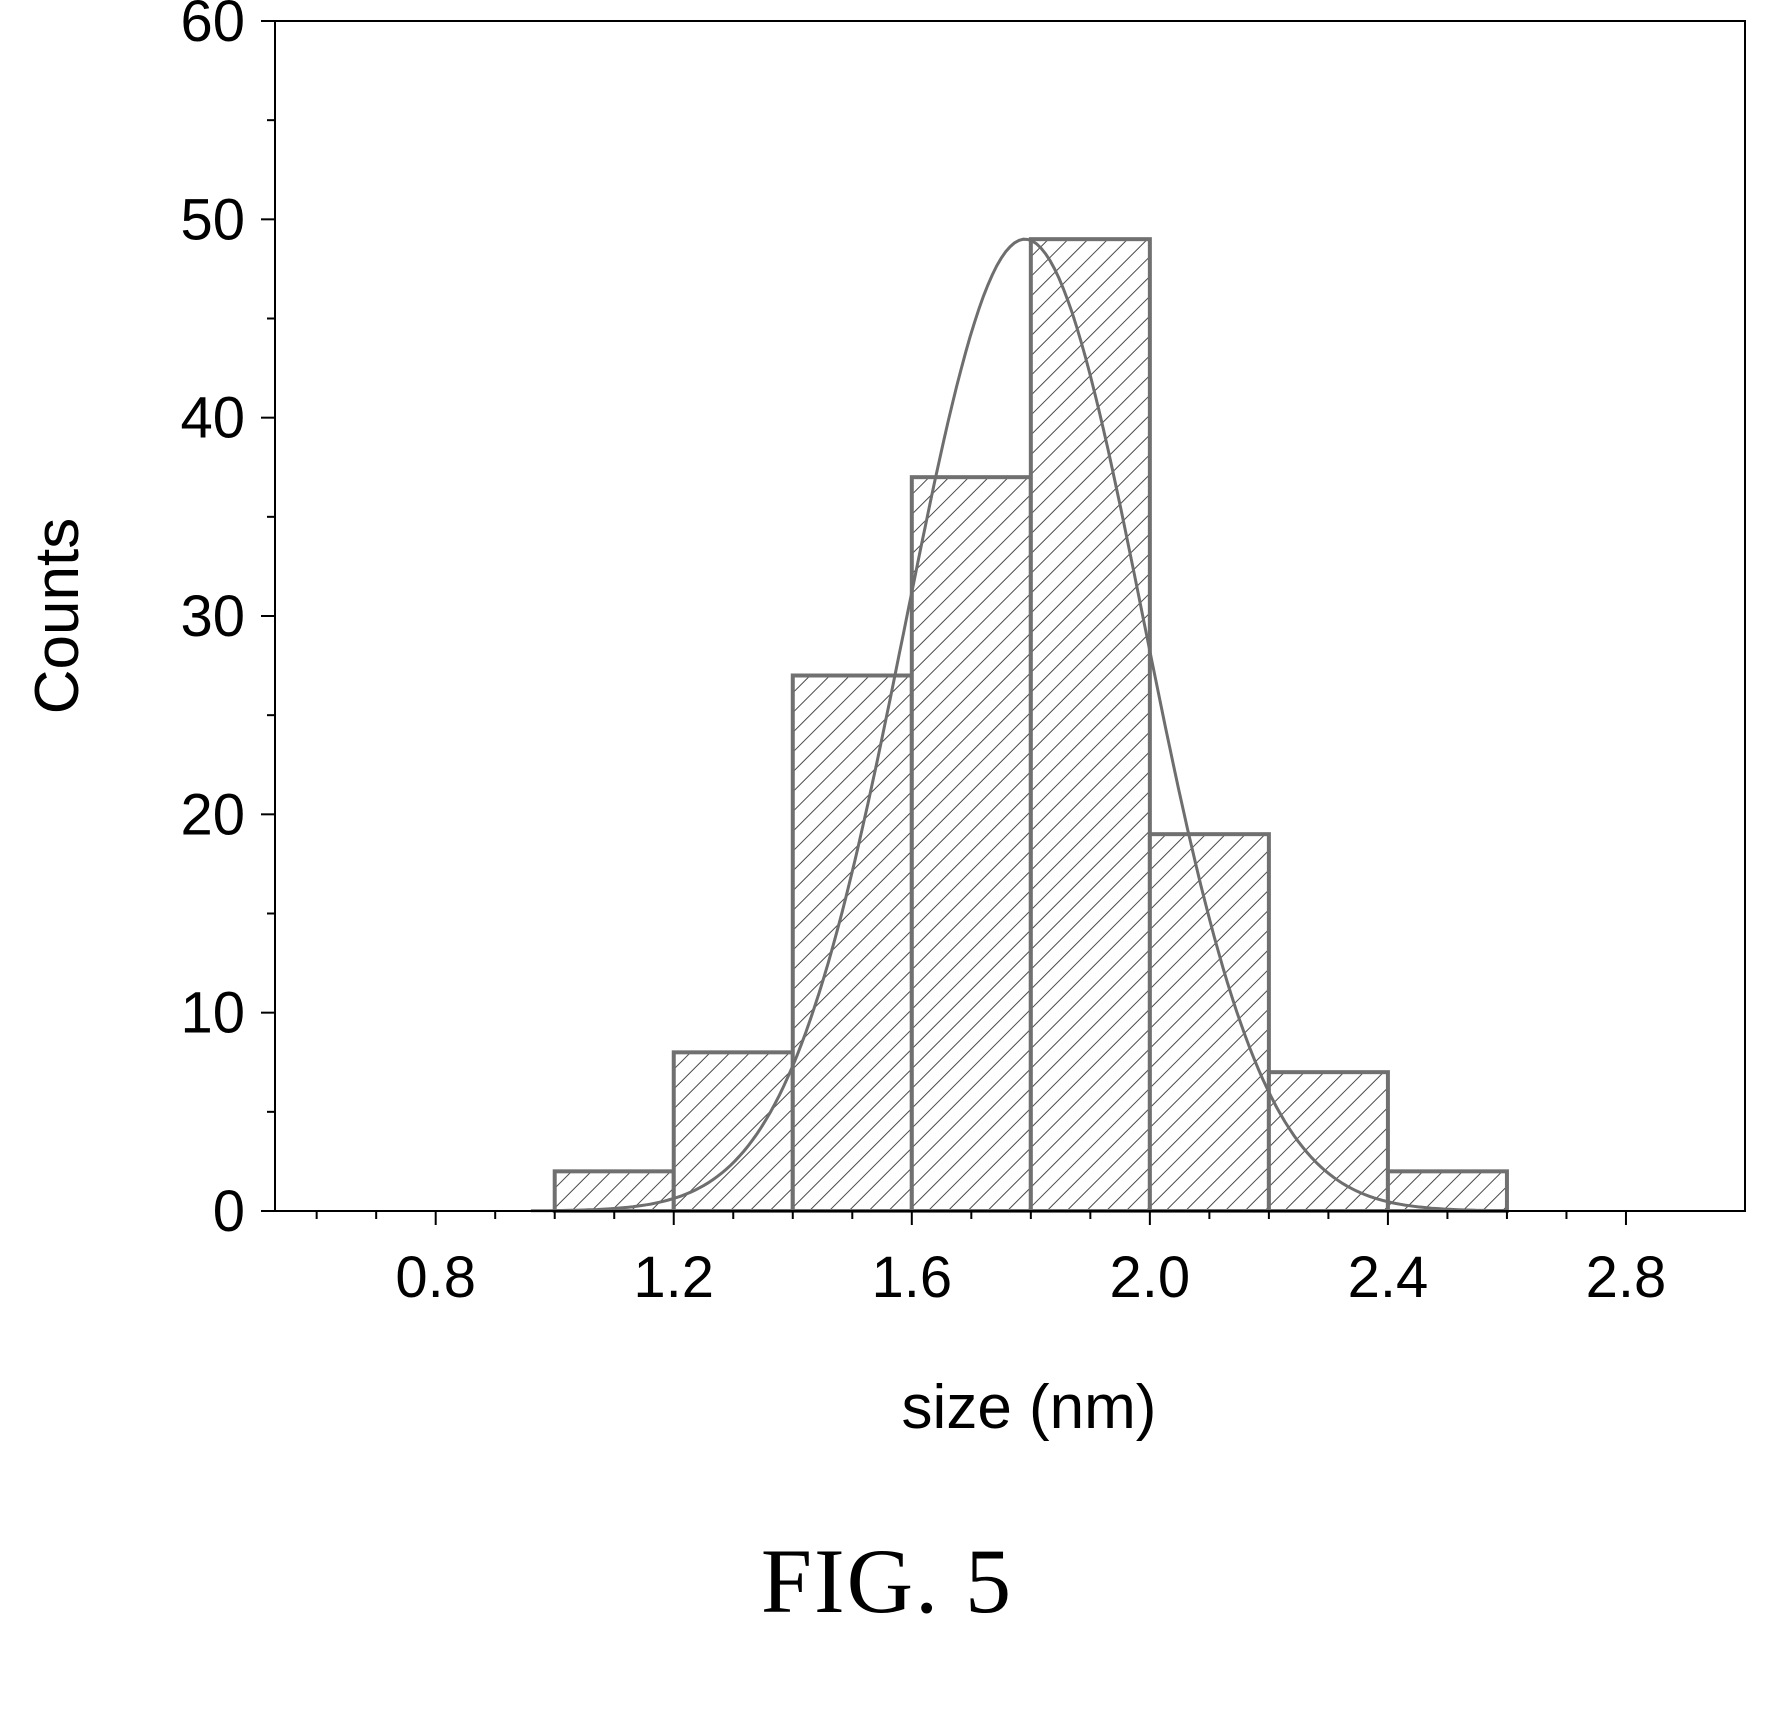  What do you see at coordinates (212, 814) in the screenshot?
I see `y-tick-label: 20` at bounding box center [212, 814].